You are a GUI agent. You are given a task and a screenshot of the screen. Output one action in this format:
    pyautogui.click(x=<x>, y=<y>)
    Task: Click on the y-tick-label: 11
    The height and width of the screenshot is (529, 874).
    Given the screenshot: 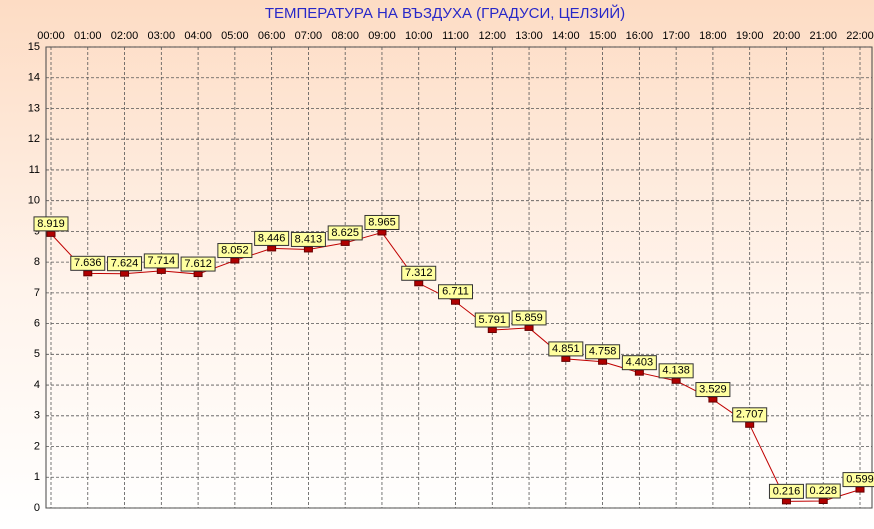 What is the action you would take?
    pyautogui.click(x=34, y=170)
    